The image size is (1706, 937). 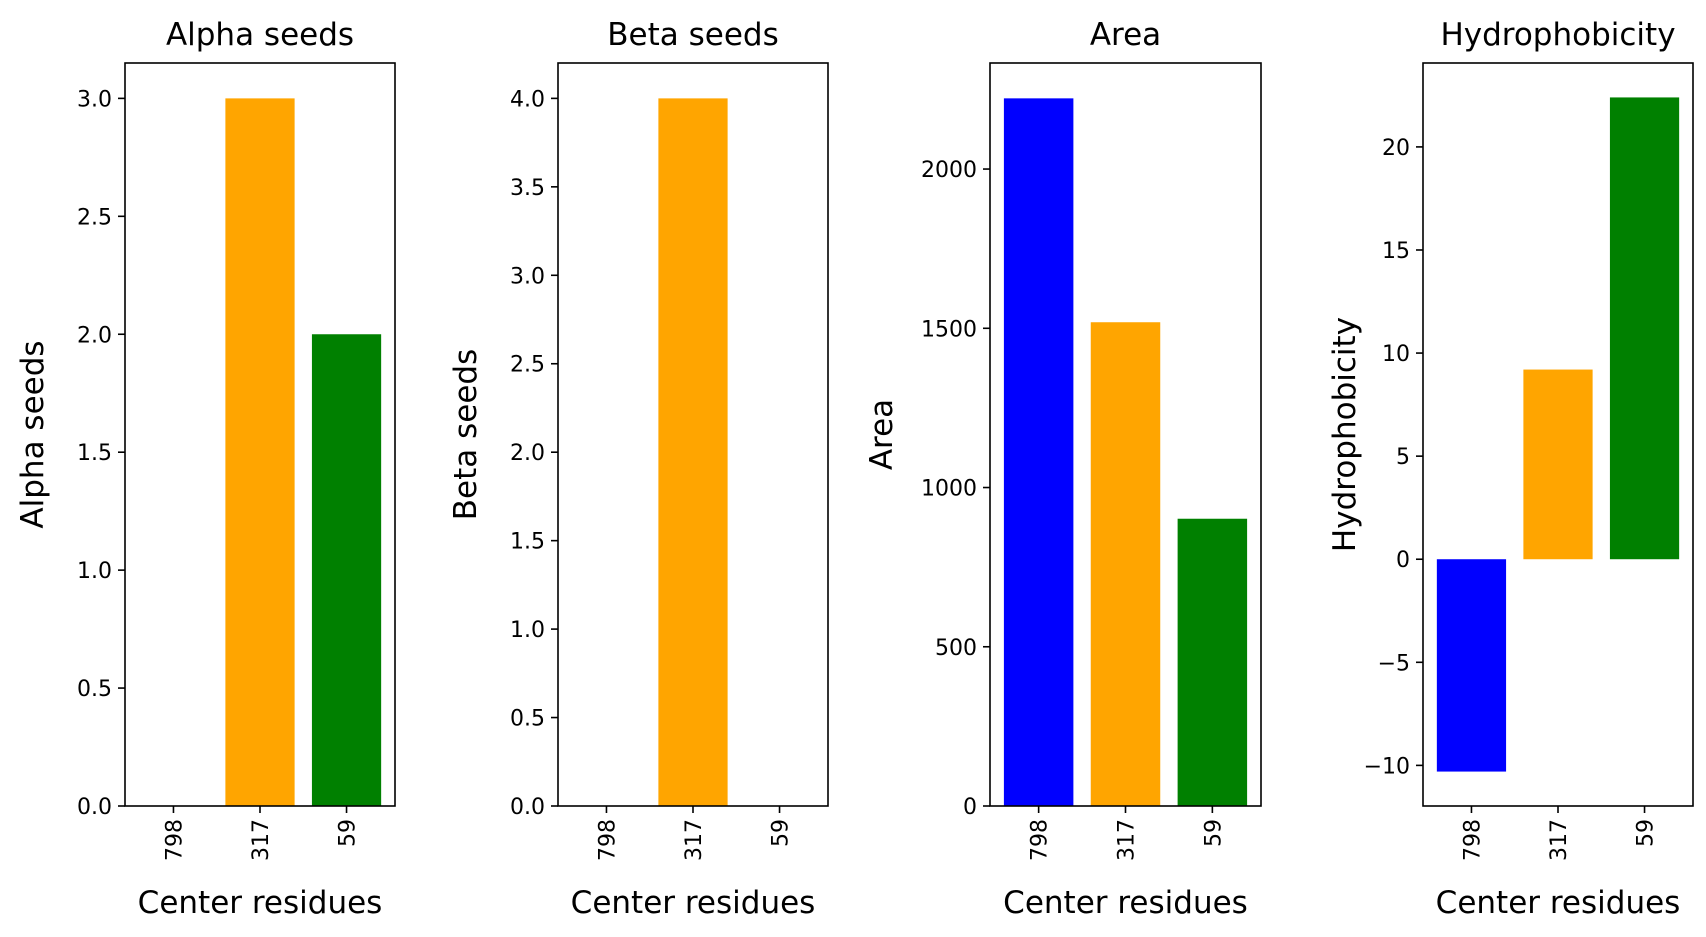 What do you see at coordinates (1403, 457) in the screenshot?
I see `y-tick-label: 5` at bounding box center [1403, 457].